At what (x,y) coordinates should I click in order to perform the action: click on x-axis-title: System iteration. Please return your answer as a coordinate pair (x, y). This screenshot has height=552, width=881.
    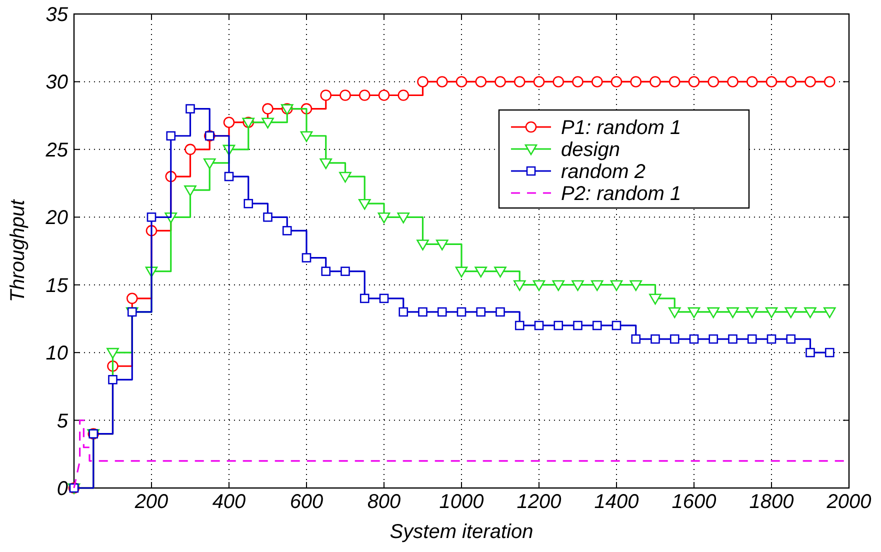
    Looking at the image, I should click on (462, 532).